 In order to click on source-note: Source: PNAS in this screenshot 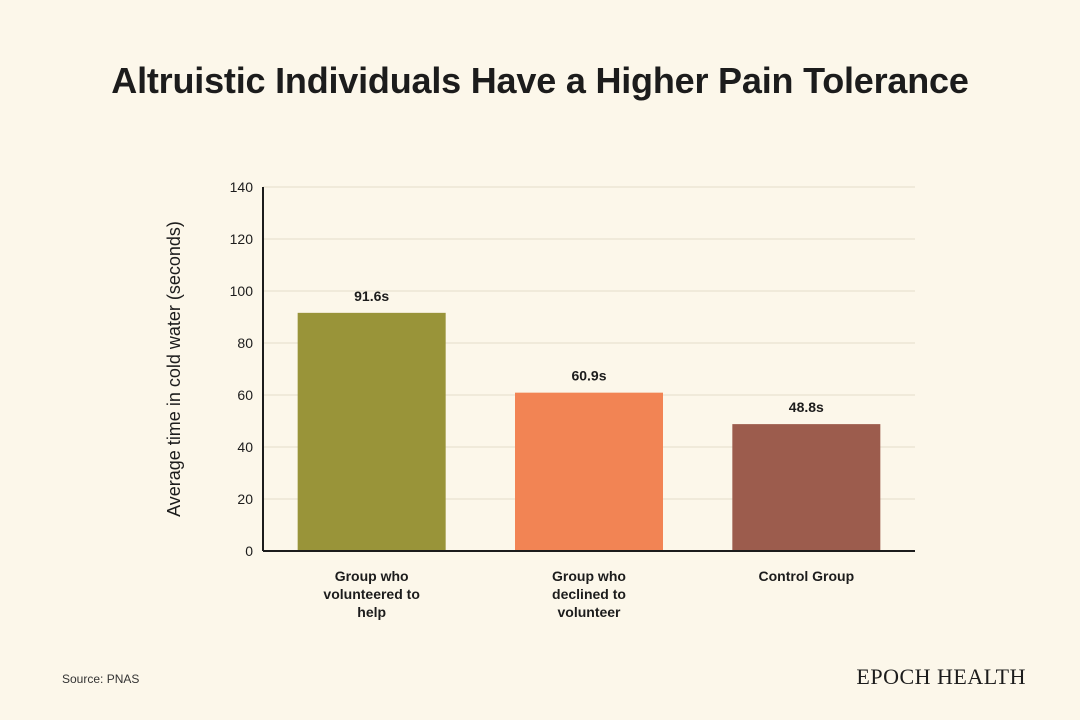, I will do `click(101, 679)`.